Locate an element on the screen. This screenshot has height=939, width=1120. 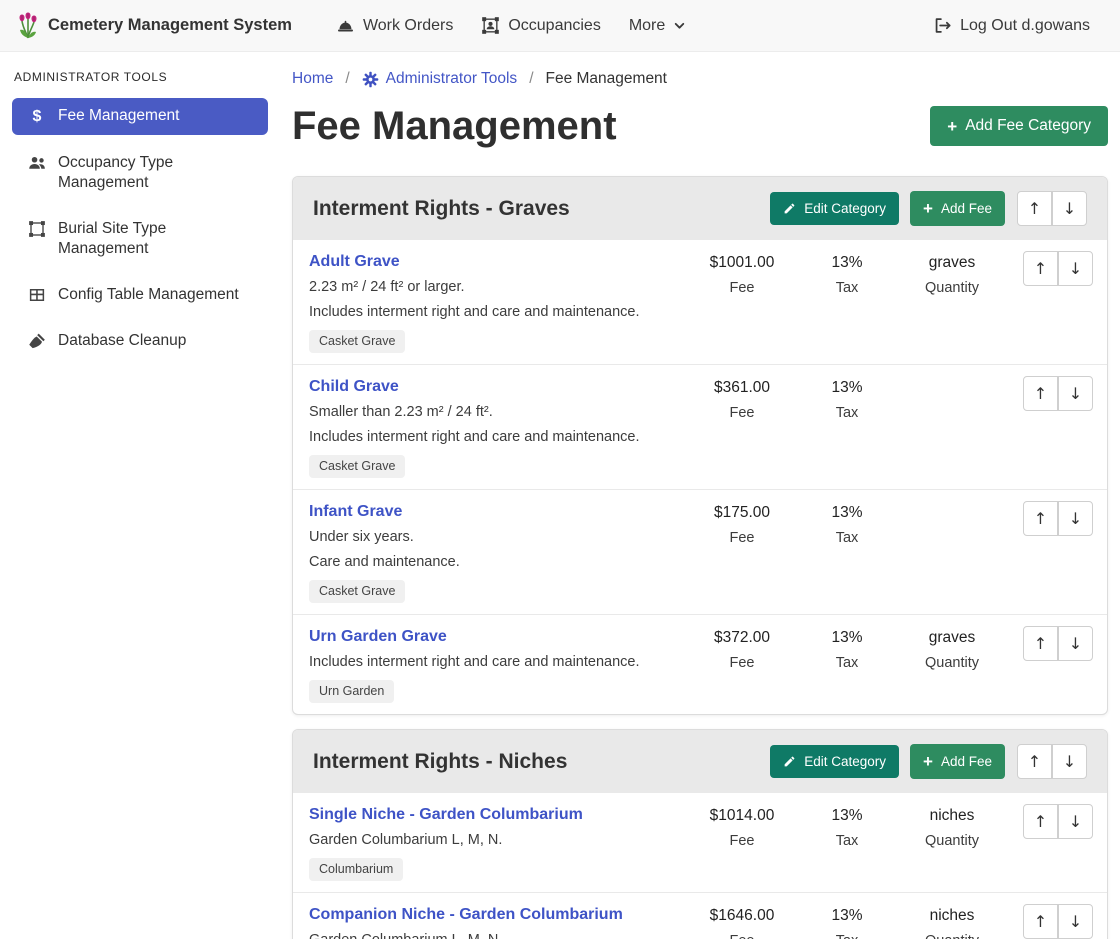
sidebar-item-burial-site-type-management: Burial Site Type Management is located at coordinates (140, 239).